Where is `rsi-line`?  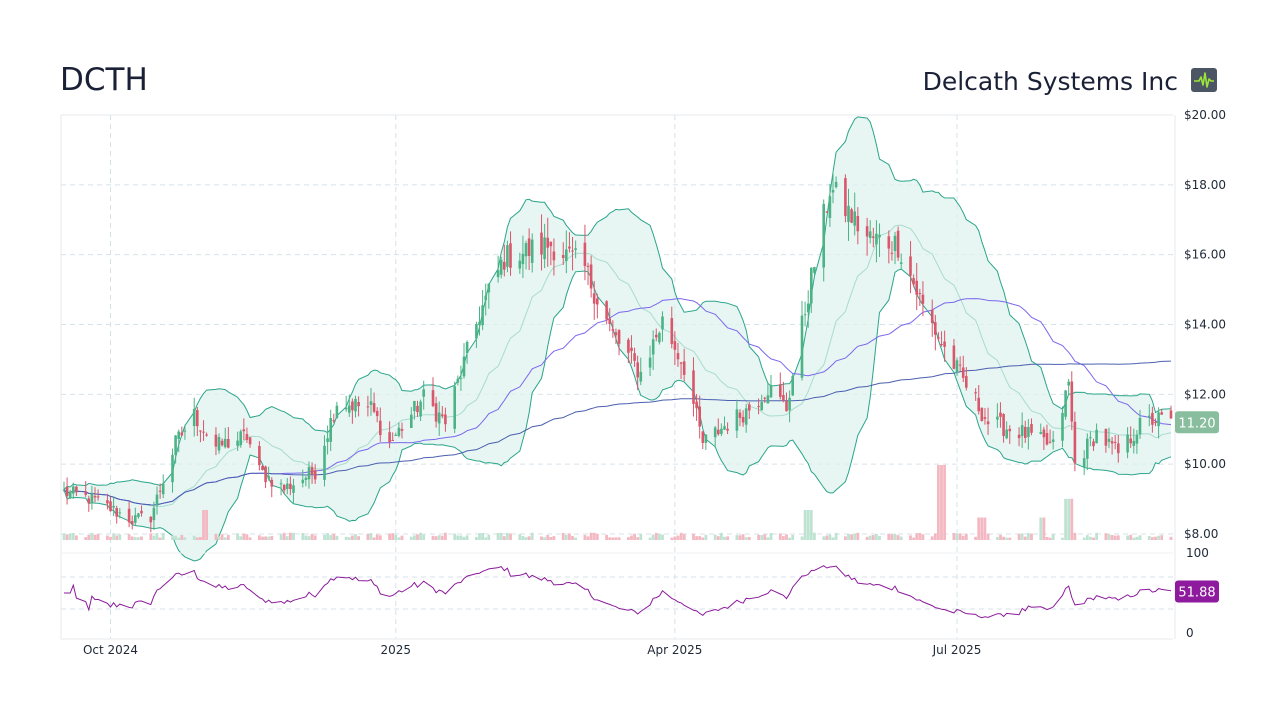 rsi-line is located at coordinates (618, 592).